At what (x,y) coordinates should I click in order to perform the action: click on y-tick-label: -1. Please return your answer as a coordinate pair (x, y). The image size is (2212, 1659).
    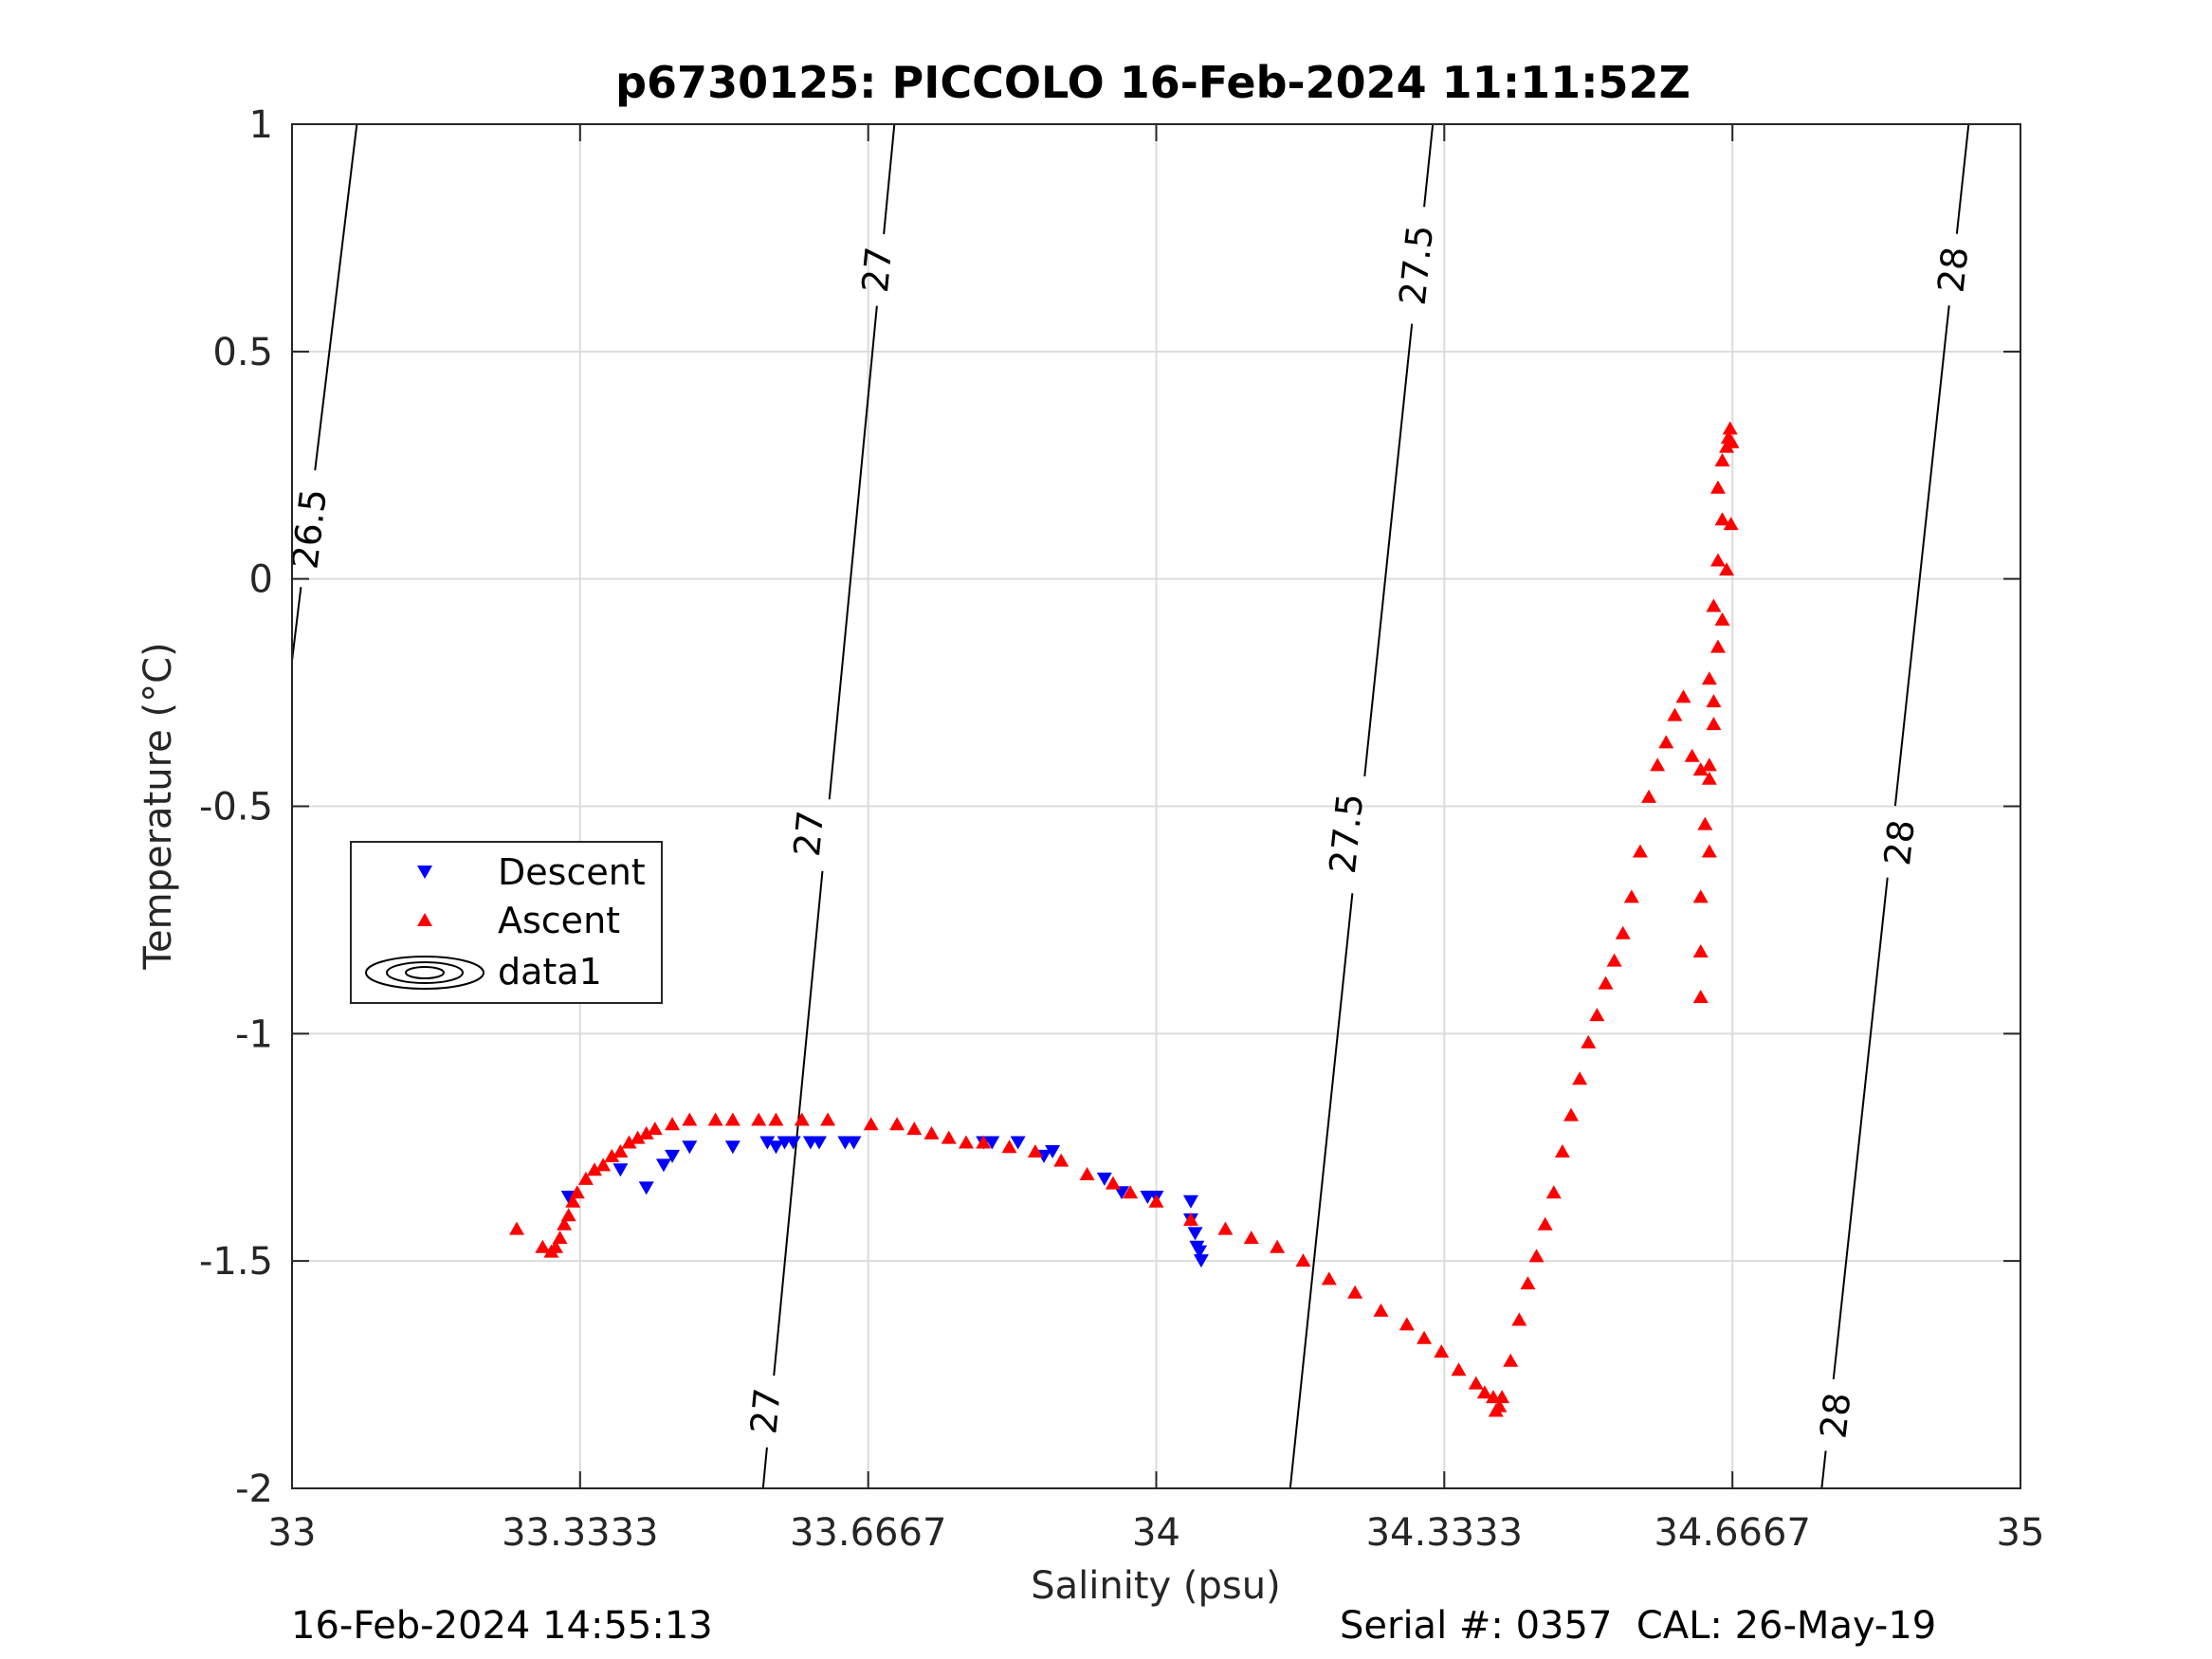
    Looking at the image, I should click on (254, 1034).